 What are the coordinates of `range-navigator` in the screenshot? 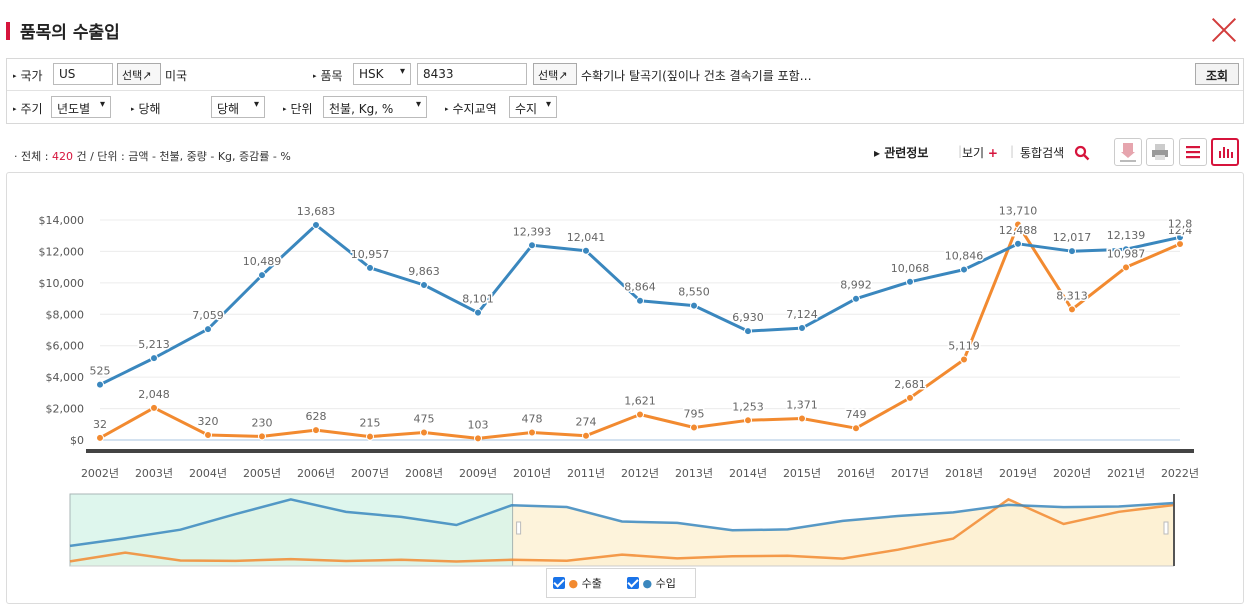 It's located at (622, 530).